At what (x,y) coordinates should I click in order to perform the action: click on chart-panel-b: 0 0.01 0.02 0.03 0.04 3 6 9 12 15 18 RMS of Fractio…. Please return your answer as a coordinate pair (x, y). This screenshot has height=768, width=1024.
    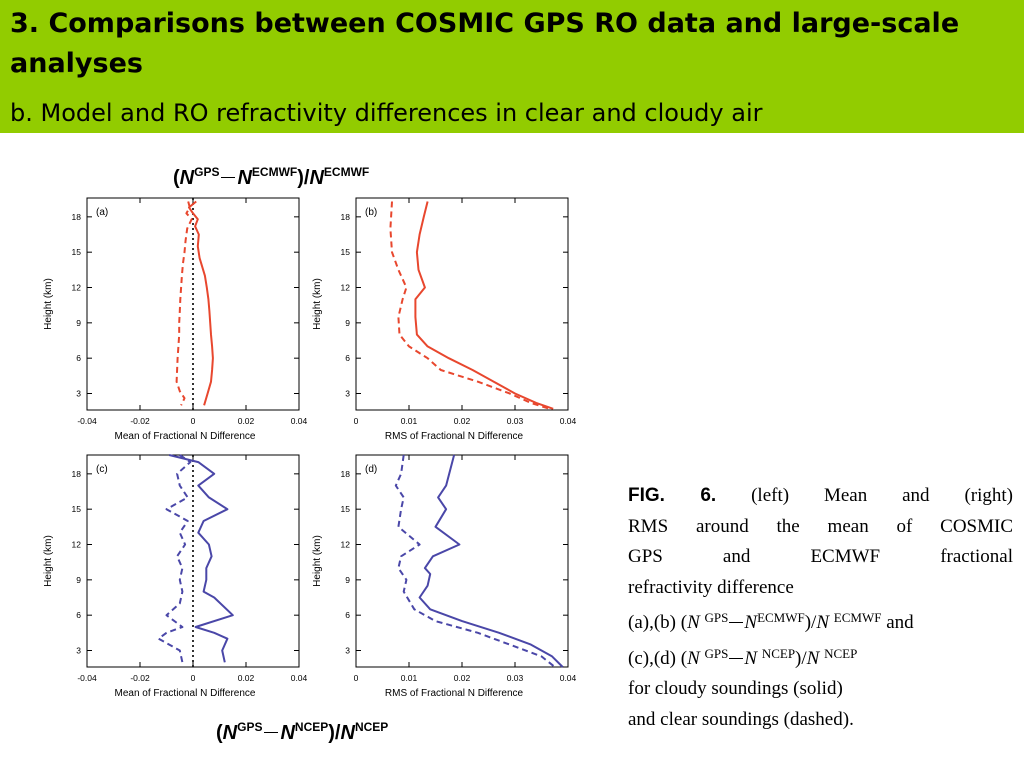
    Looking at the image, I should click on (444, 319).